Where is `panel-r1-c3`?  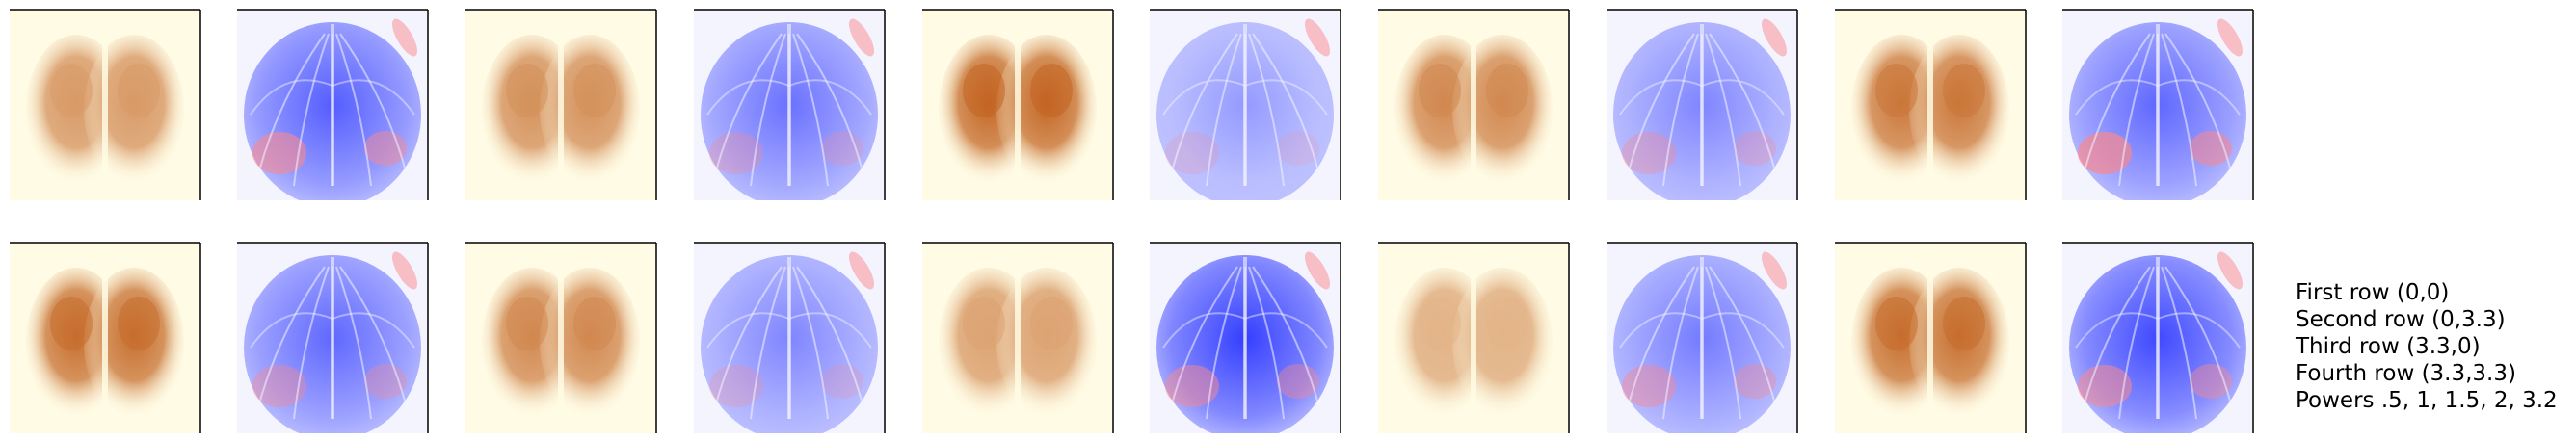
panel-r1-c3 is located at coordinates (560, 105).